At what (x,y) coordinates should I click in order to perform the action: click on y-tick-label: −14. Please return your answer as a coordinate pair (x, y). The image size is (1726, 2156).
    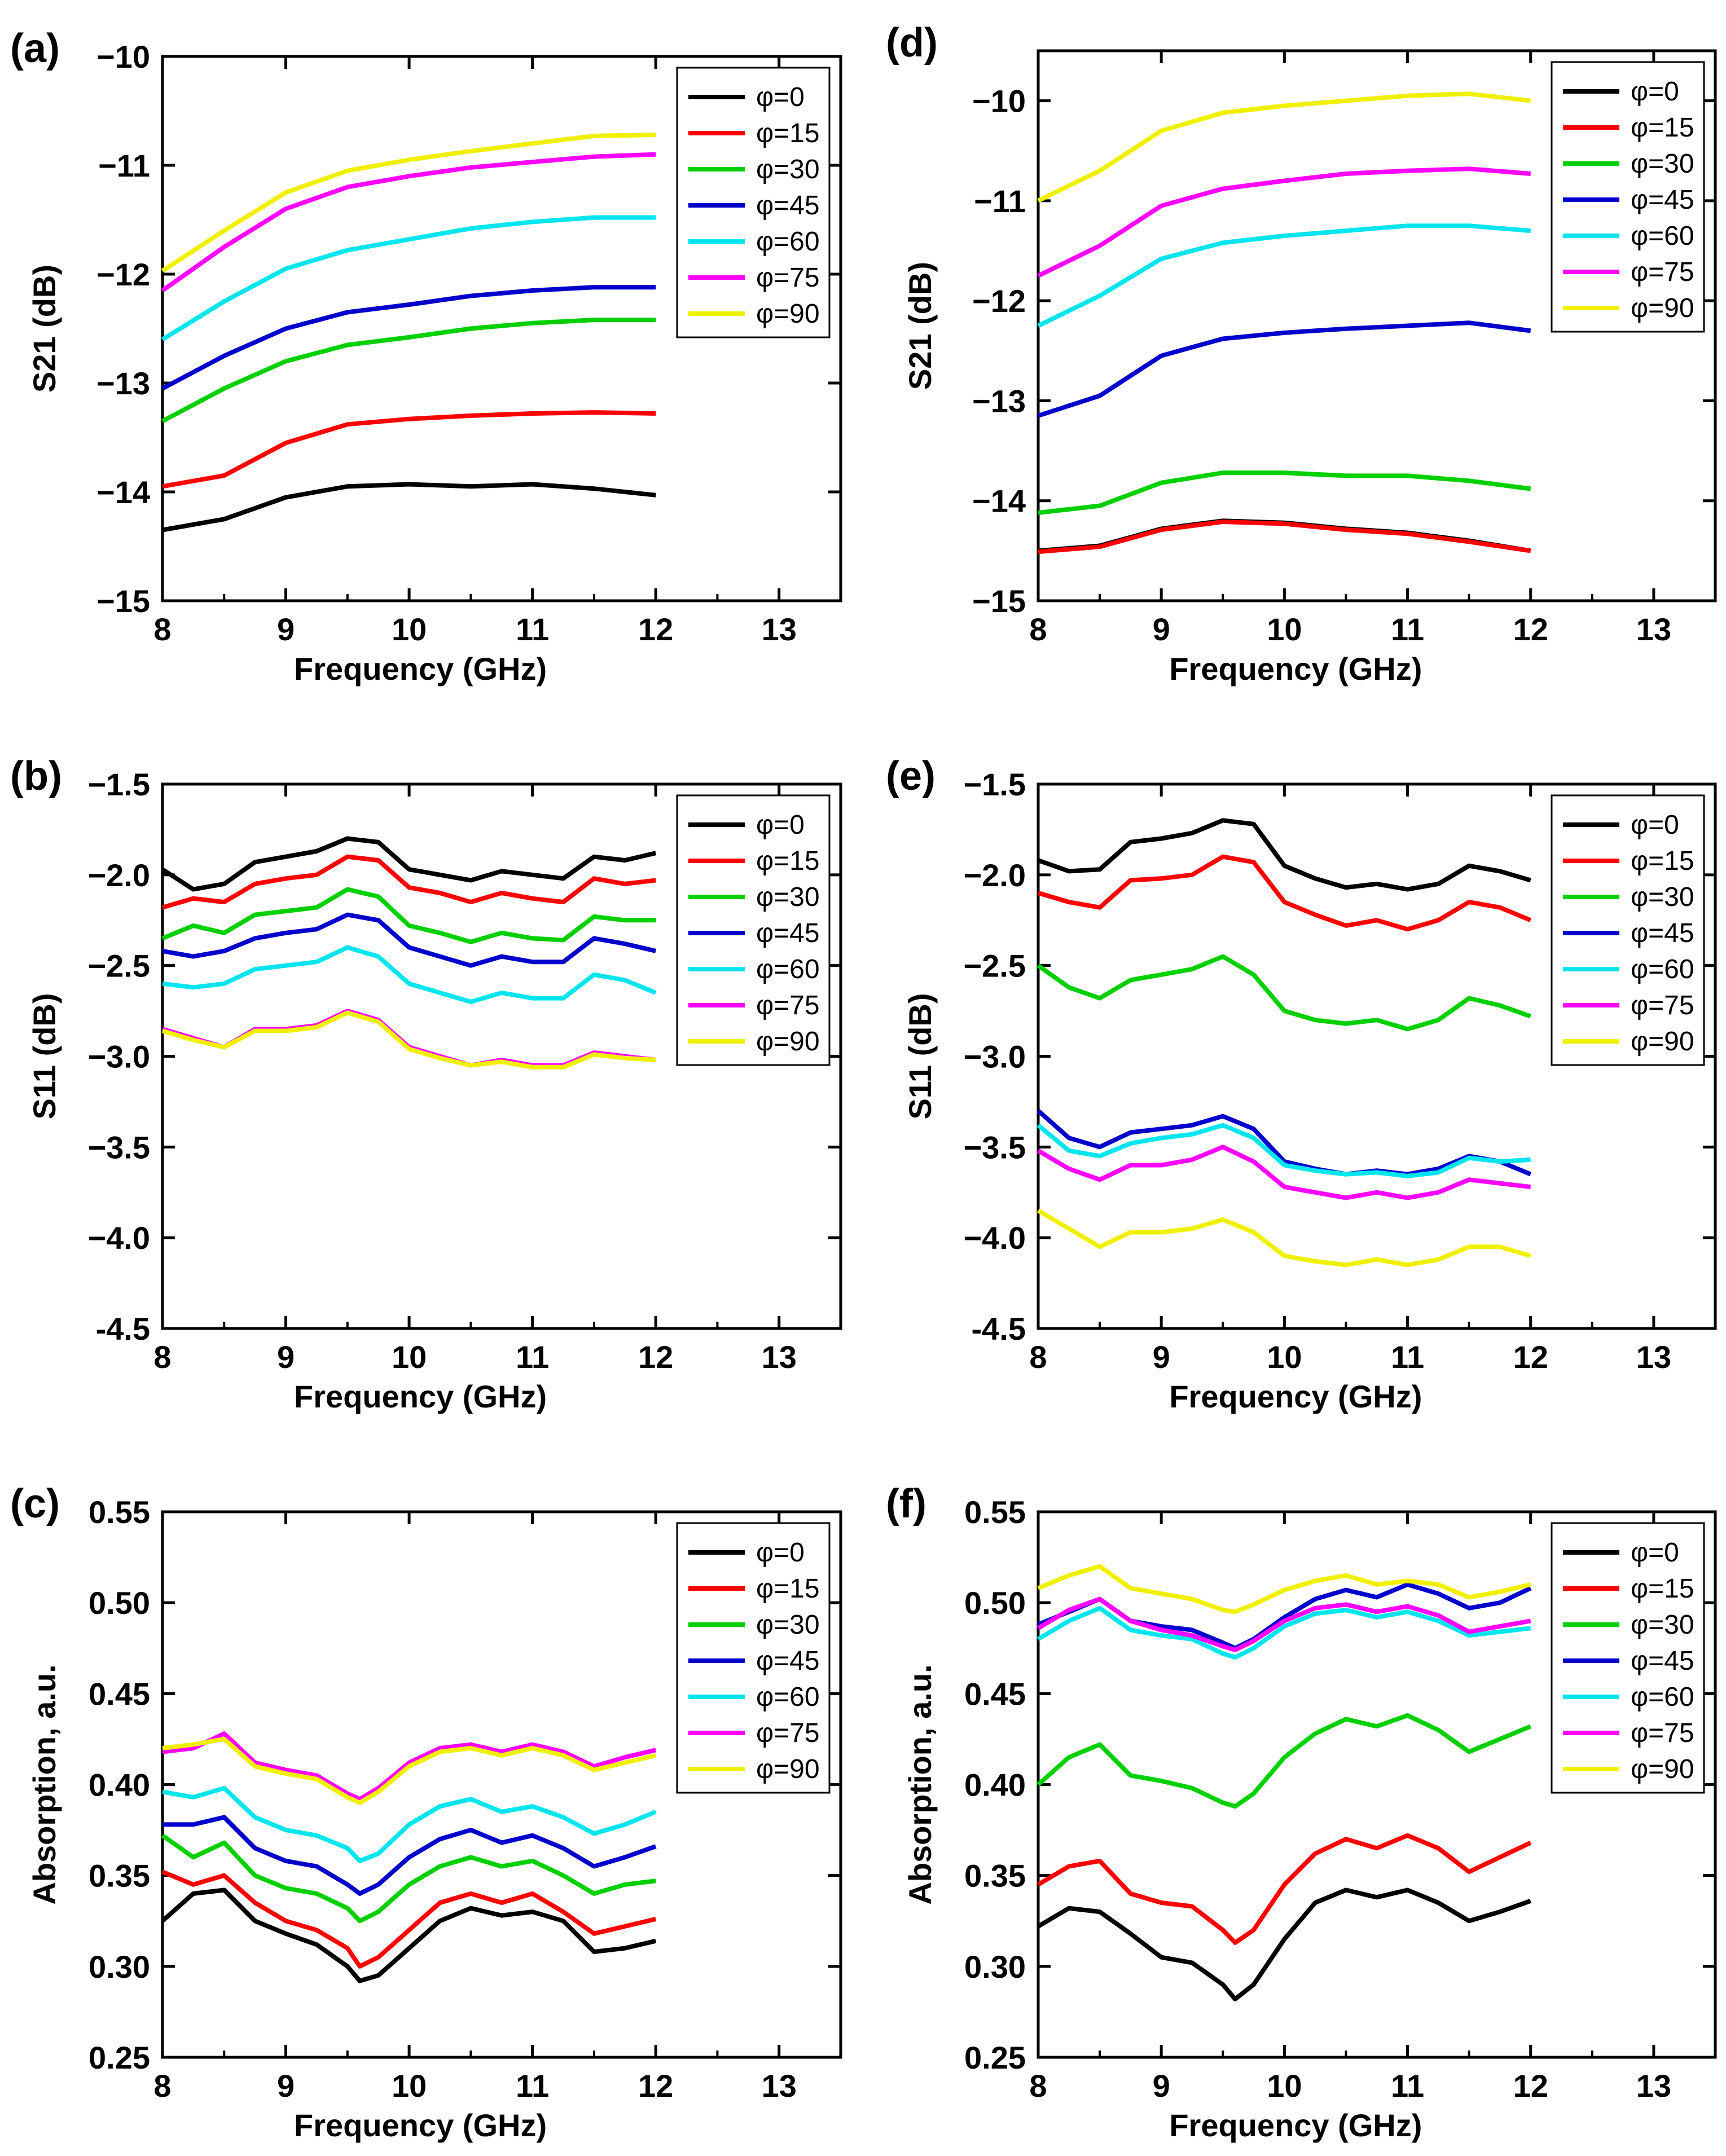
    Looking at the image, I should click on (999, 501).